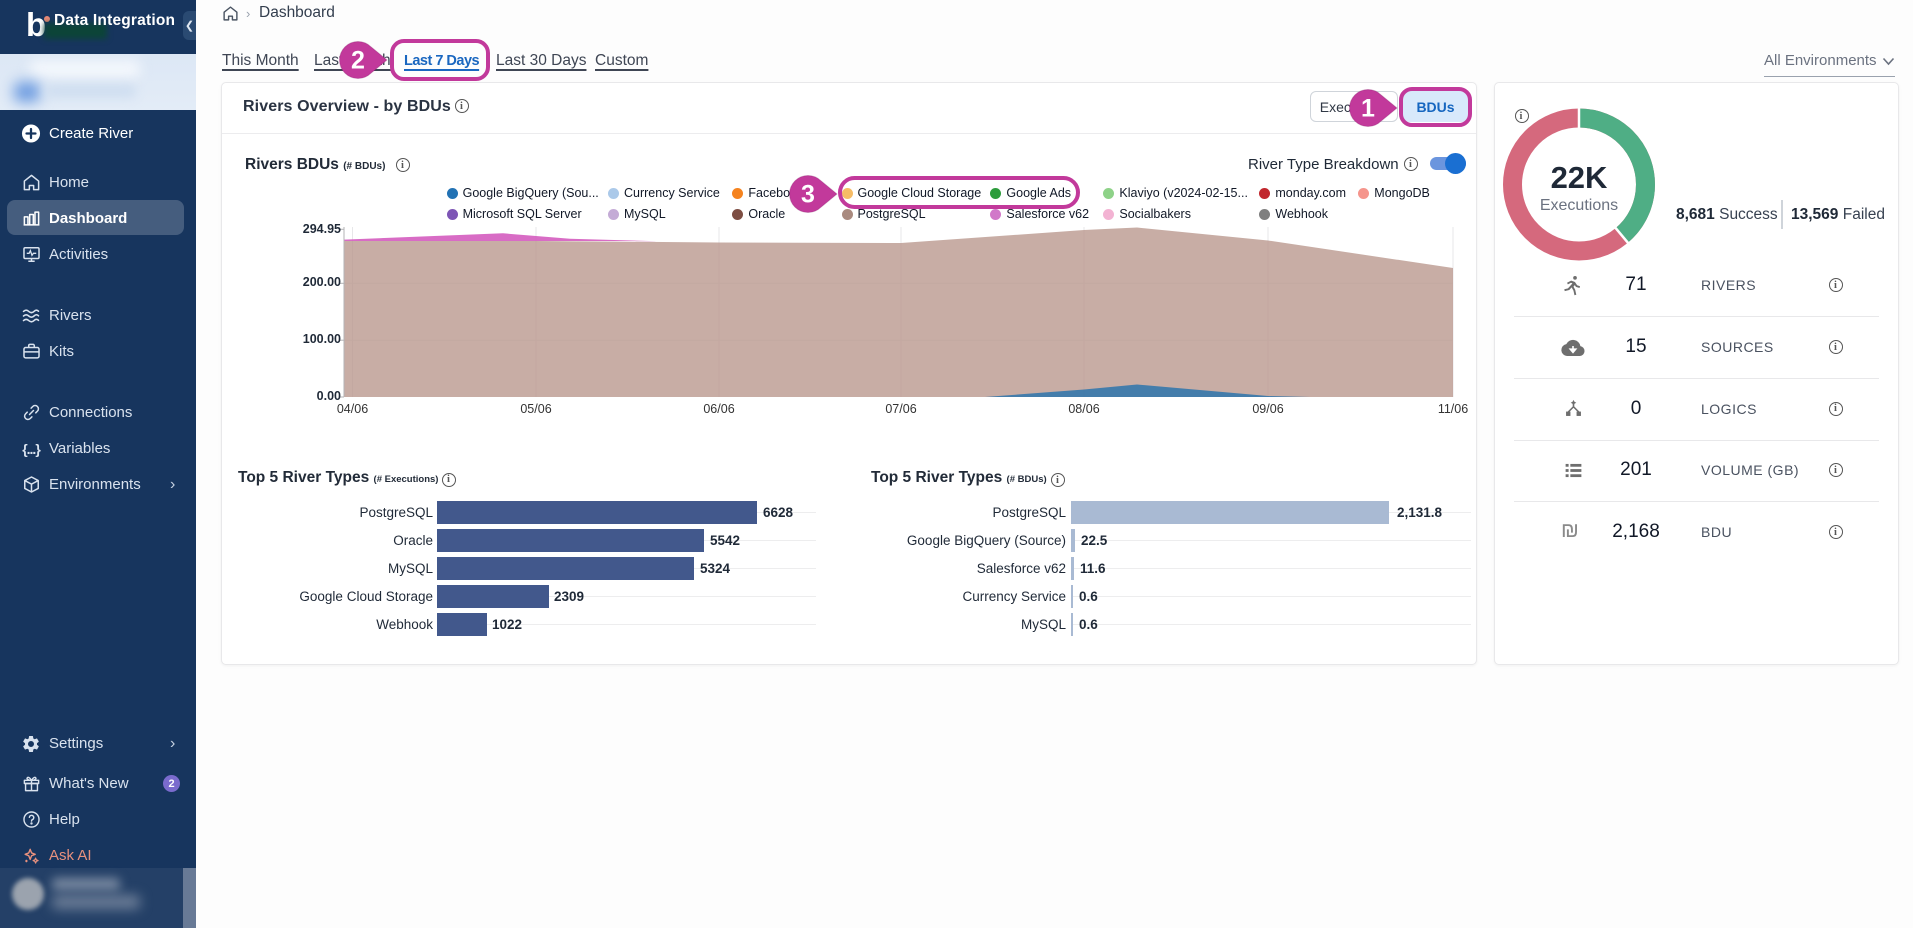 This screenshot has height=928, width=1913. What do you see at coordinates (1368, 108) in the screenshot?
I see `svg-text: 1` at bounding box center [1368, 108].